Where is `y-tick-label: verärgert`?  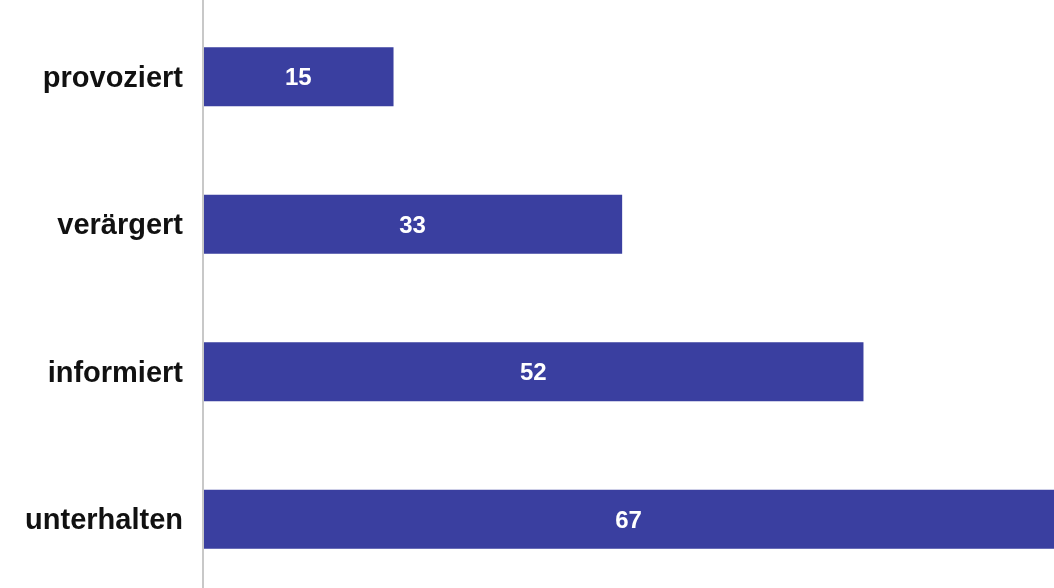
y-tick-label: verärgert is located at coordinates (120, 224).